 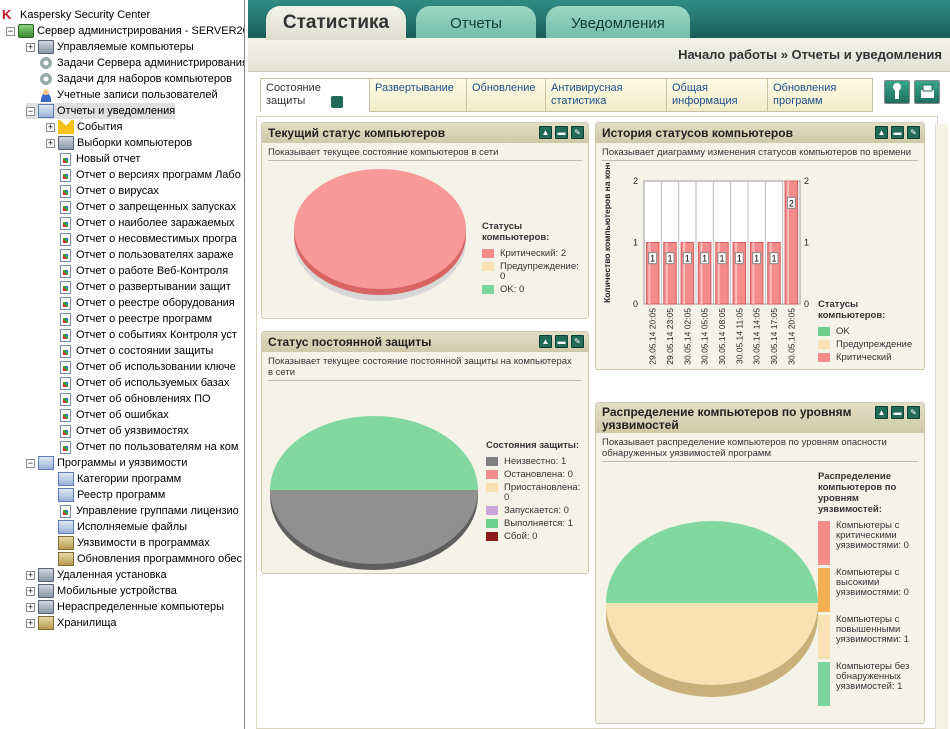 I want to click on tree-item: Отчет о событиях Контроля уст, so click(x=141, y=335).